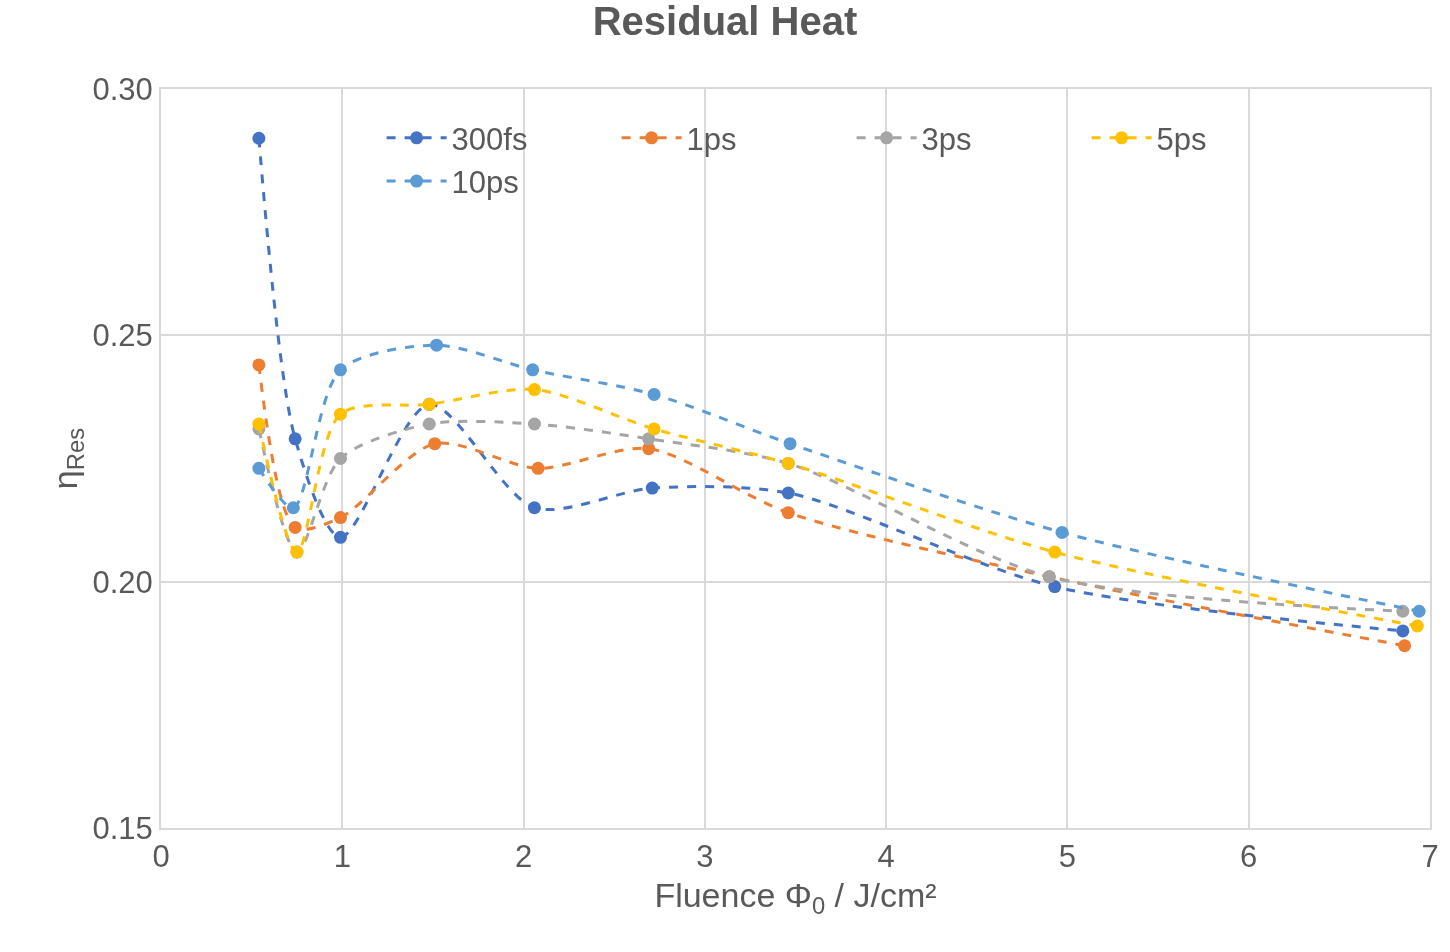 This screenshot has width=1450, height=952. I want to click on x-tick-label: 2, so click(523, 857).